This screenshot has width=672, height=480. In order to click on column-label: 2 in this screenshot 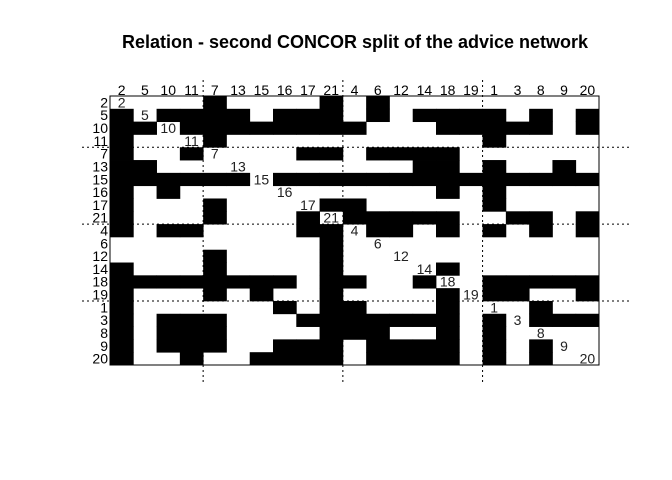, I will do `click(122, 90)`.